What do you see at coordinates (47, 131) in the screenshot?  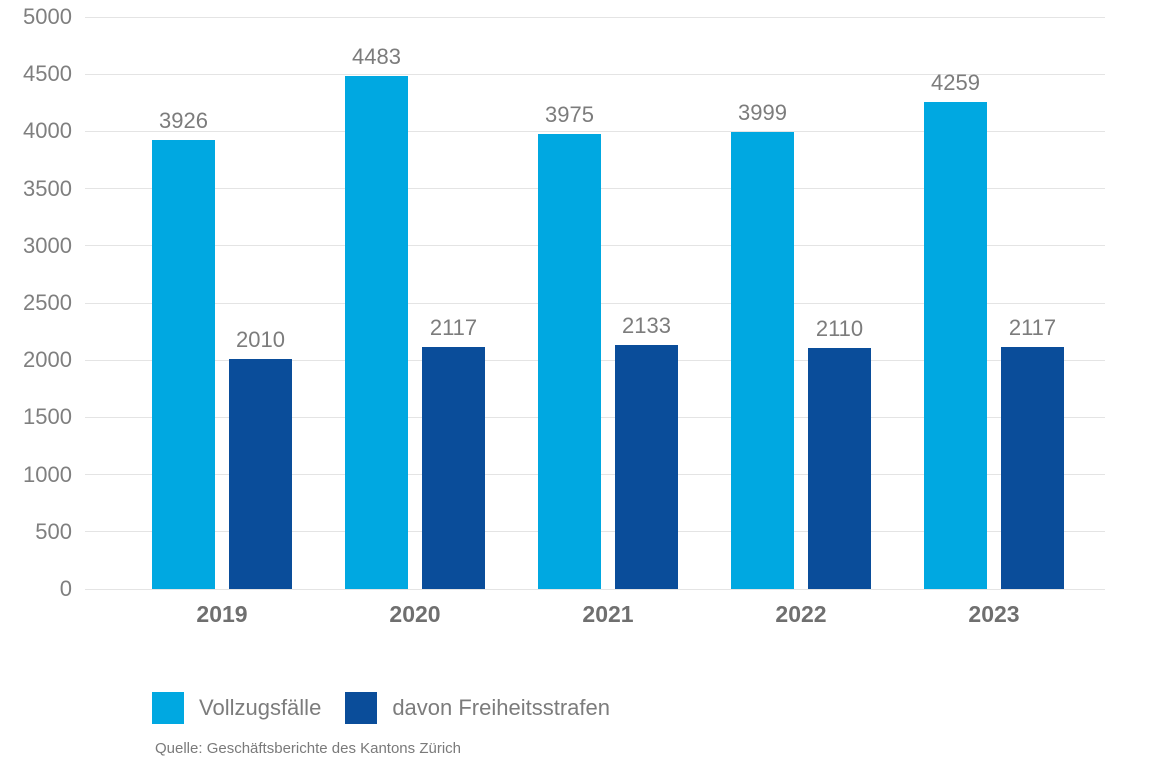 I see `y-tick-label-4000: 4000` at bounding box center [47, 131].